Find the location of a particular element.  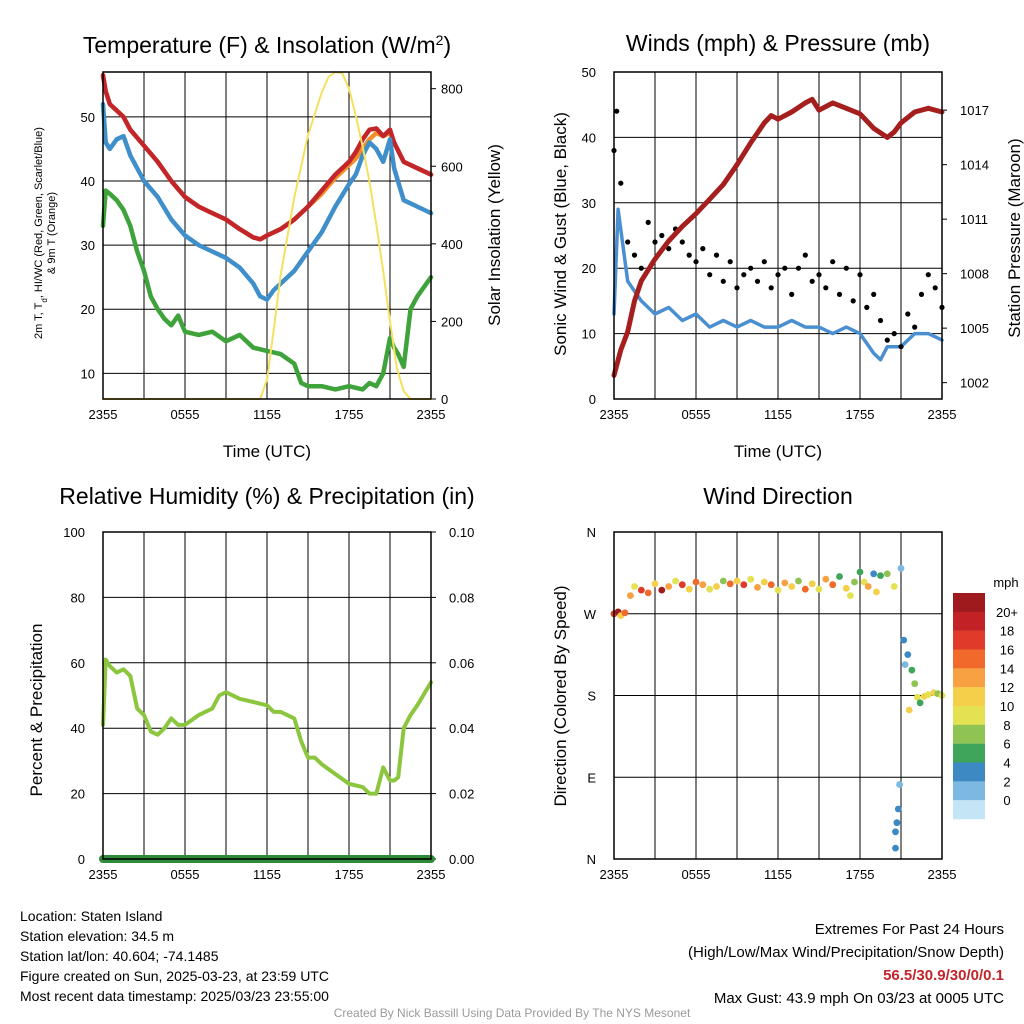

colorbar: 20+ 18 16 14 12 10 8 6 4 2 0 is located at coordinates (985, 706).